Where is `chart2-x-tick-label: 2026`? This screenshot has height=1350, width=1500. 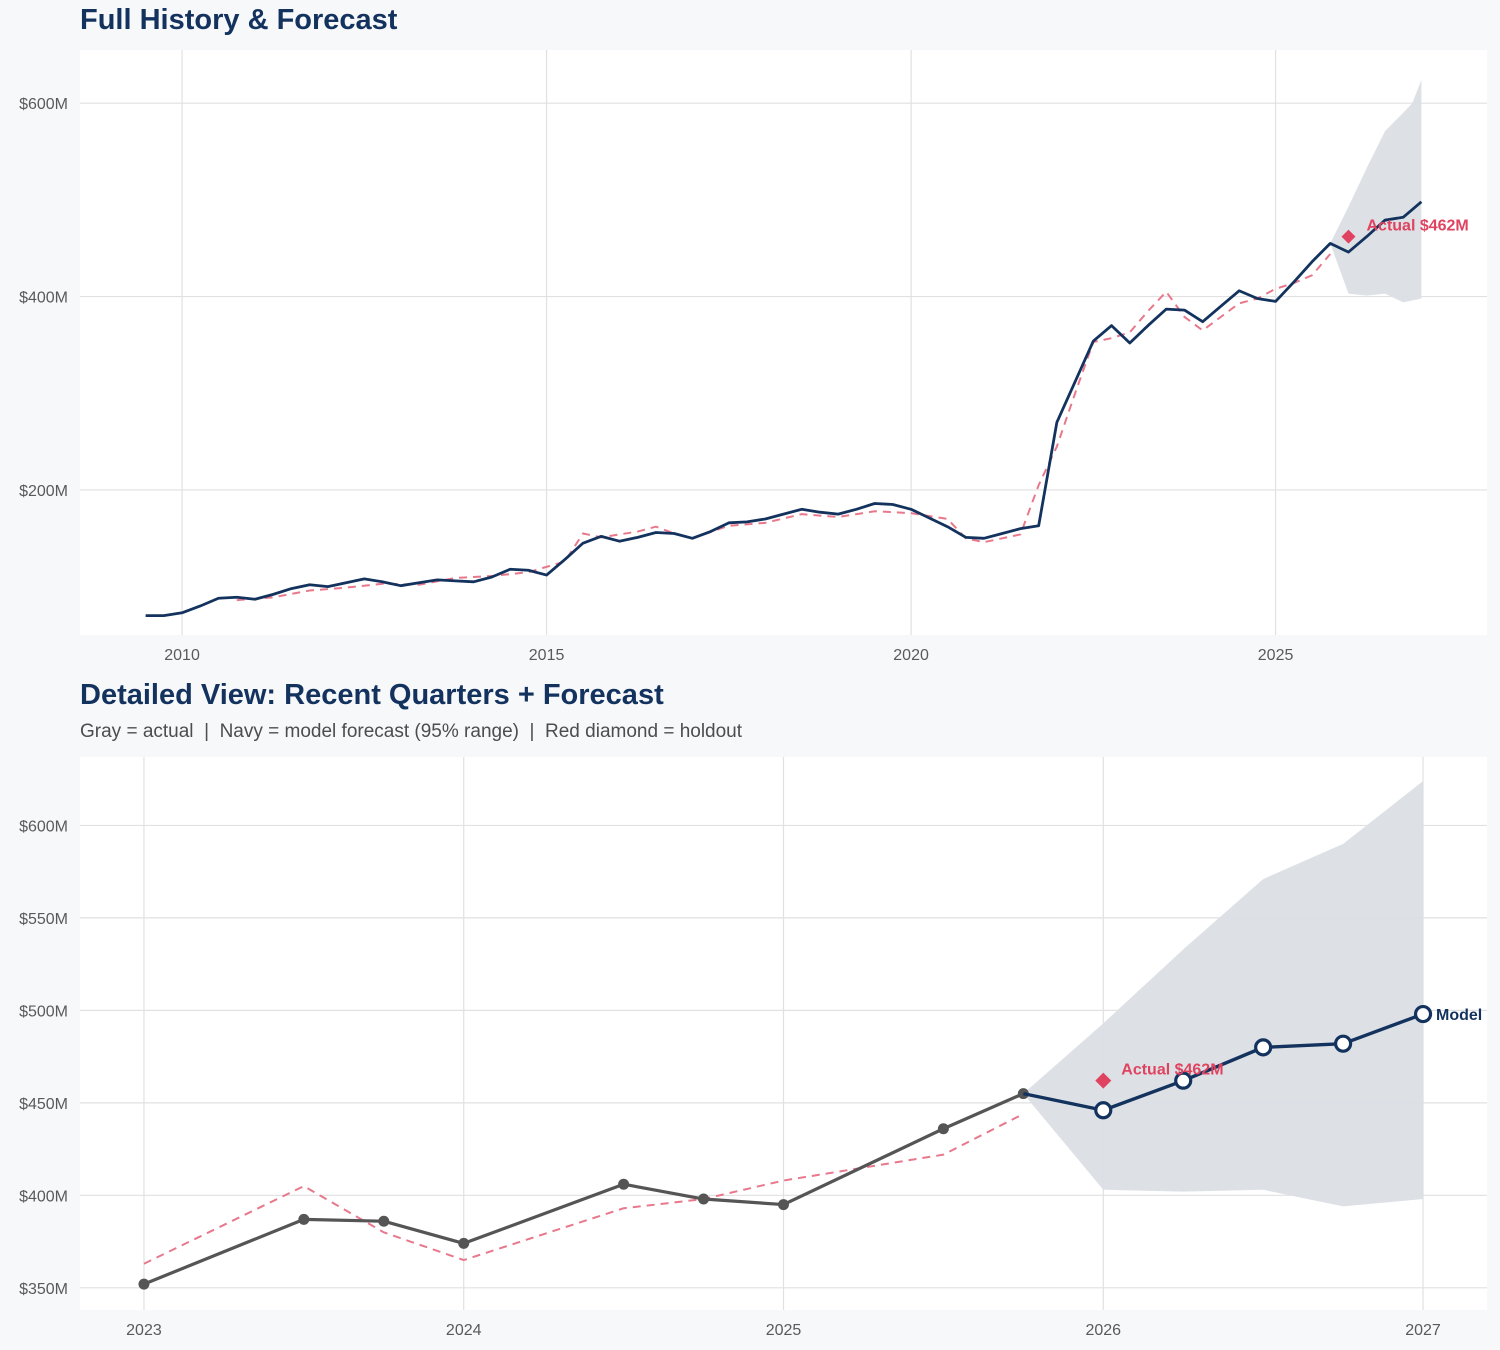
chart2-x-tick-label: 2026 is located at coordinates (1103, 1330).